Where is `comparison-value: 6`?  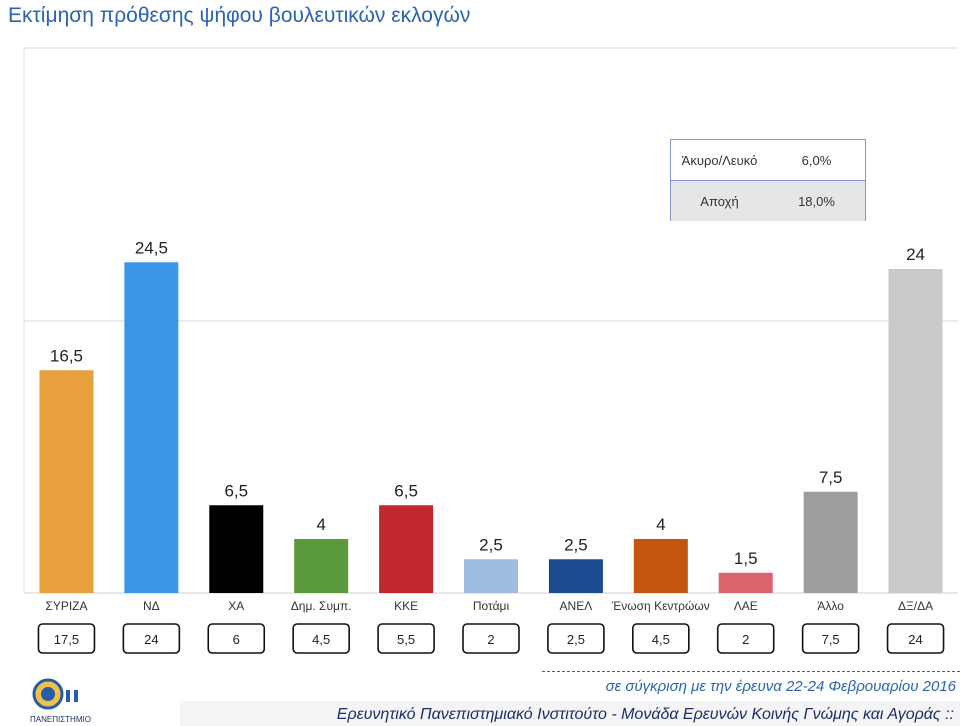
comparison-value: 6 is located at coordinates (236, 639).